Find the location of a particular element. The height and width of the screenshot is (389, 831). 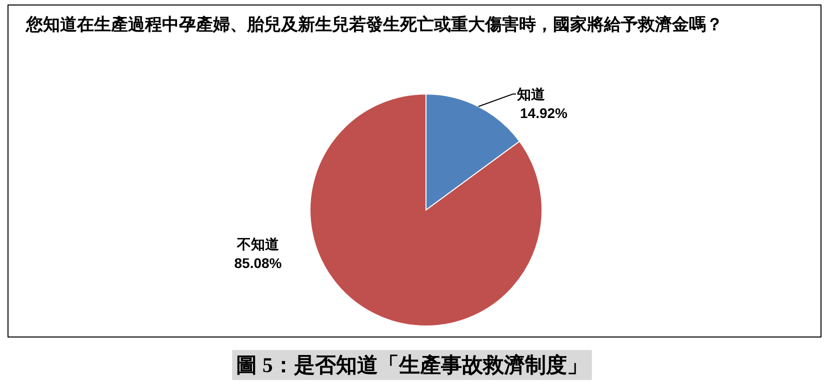

slice-label: 不知道 is located at coordinates (258, 244).